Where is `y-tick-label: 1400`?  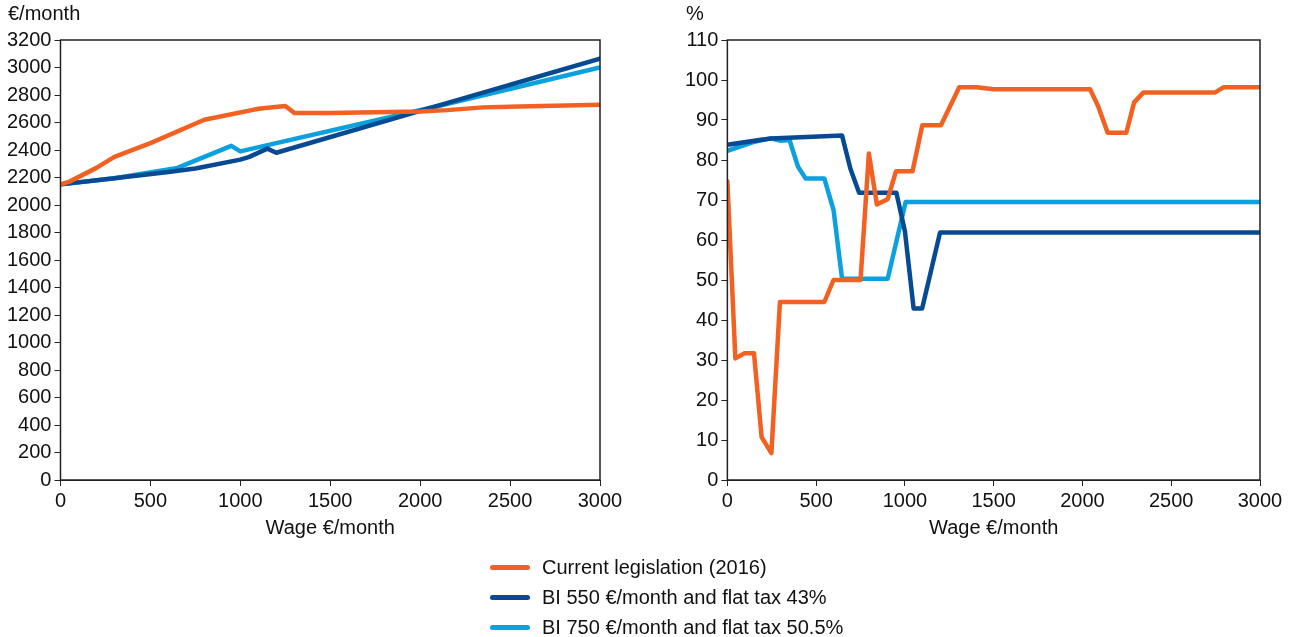
y-tick-label: 1400 is located at coordinates (29, 286).